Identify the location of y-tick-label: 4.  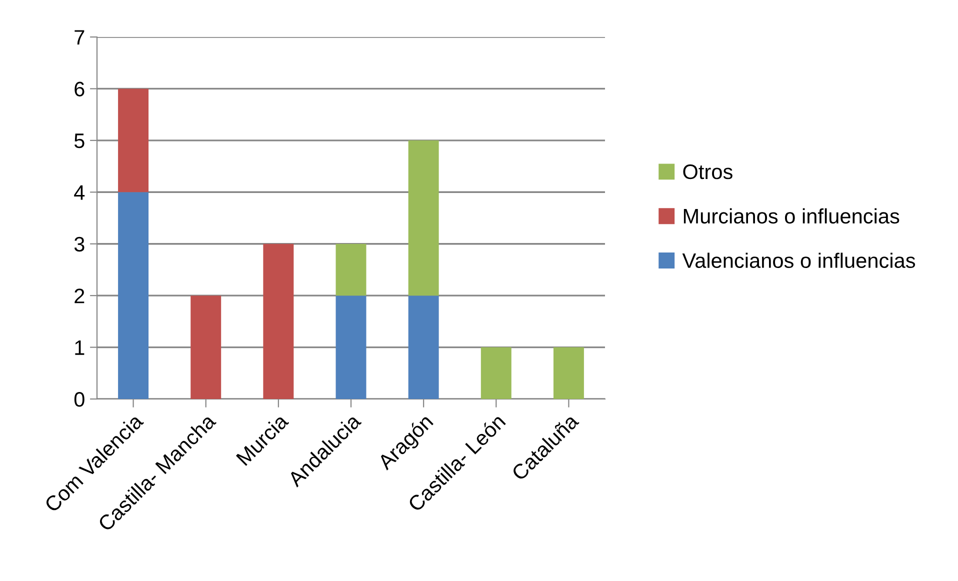
(79, 192).